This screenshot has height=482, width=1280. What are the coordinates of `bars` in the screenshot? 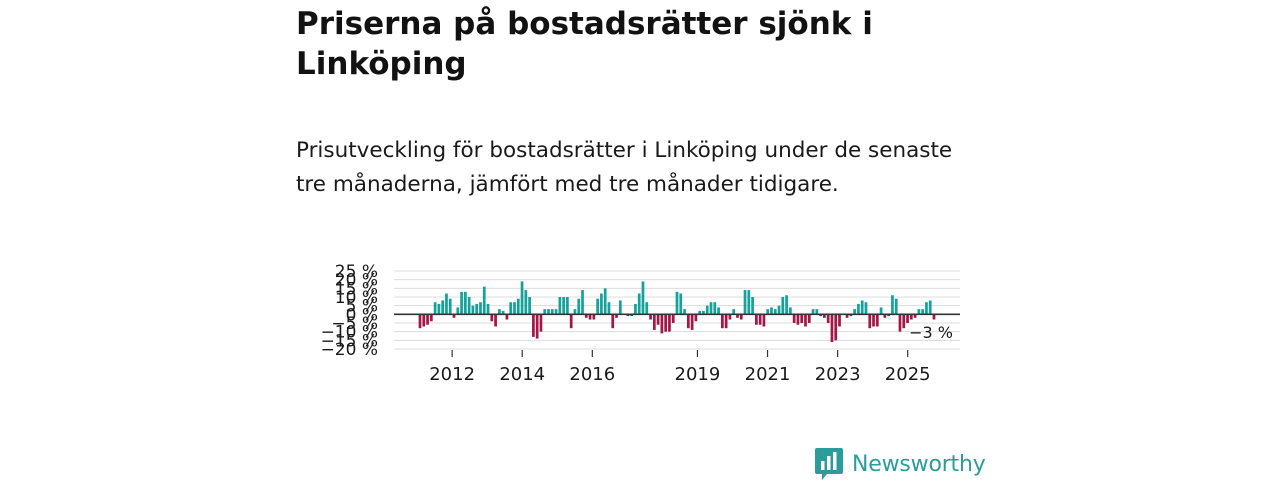 It's located at (677, 312).